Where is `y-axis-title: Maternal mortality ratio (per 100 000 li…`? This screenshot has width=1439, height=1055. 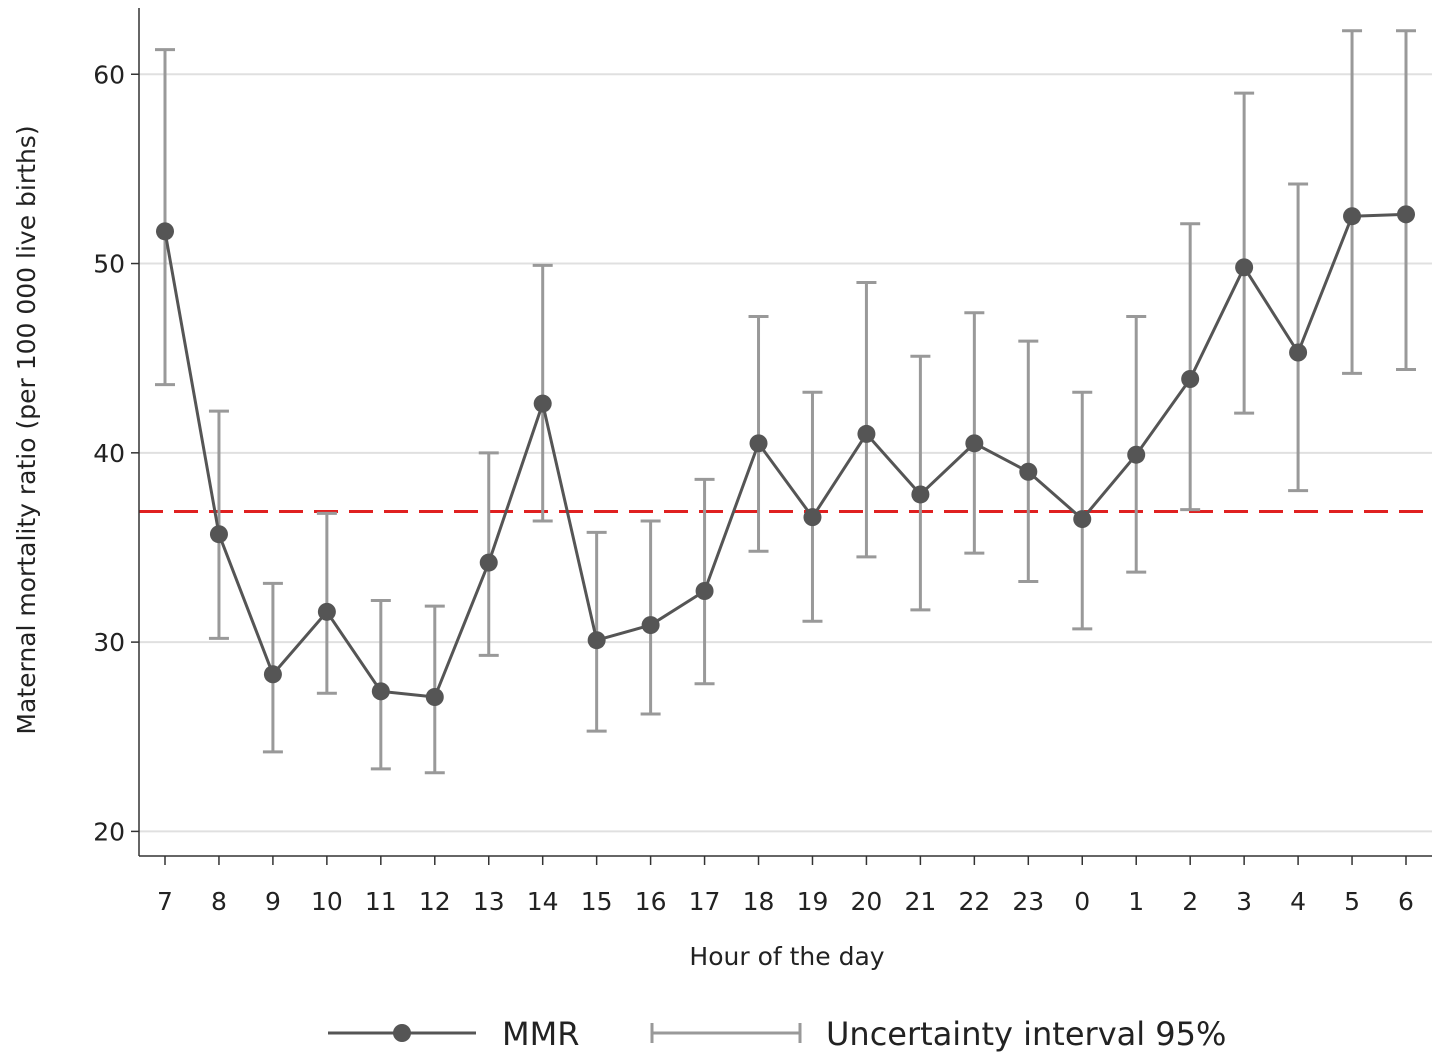 y-axis-title: Maternal mortality ratio (per 100 000 li… is located at coordinates (26, 429).